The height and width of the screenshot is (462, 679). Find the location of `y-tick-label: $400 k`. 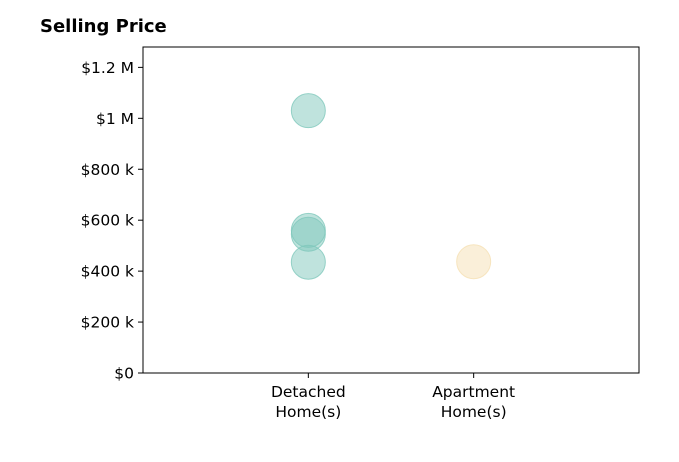

y-tick-label: $400 k is located at coordinates (107, 272).